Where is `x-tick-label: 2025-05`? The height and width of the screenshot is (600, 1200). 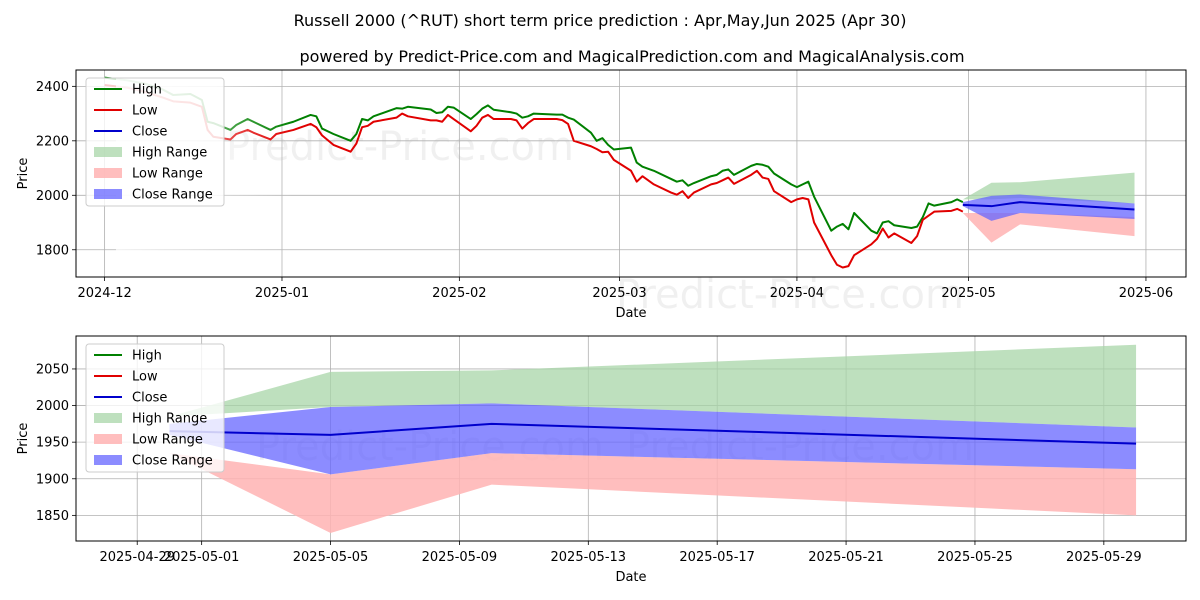 x-tick-label: 2025-05 is located at coordinates (968, 293).